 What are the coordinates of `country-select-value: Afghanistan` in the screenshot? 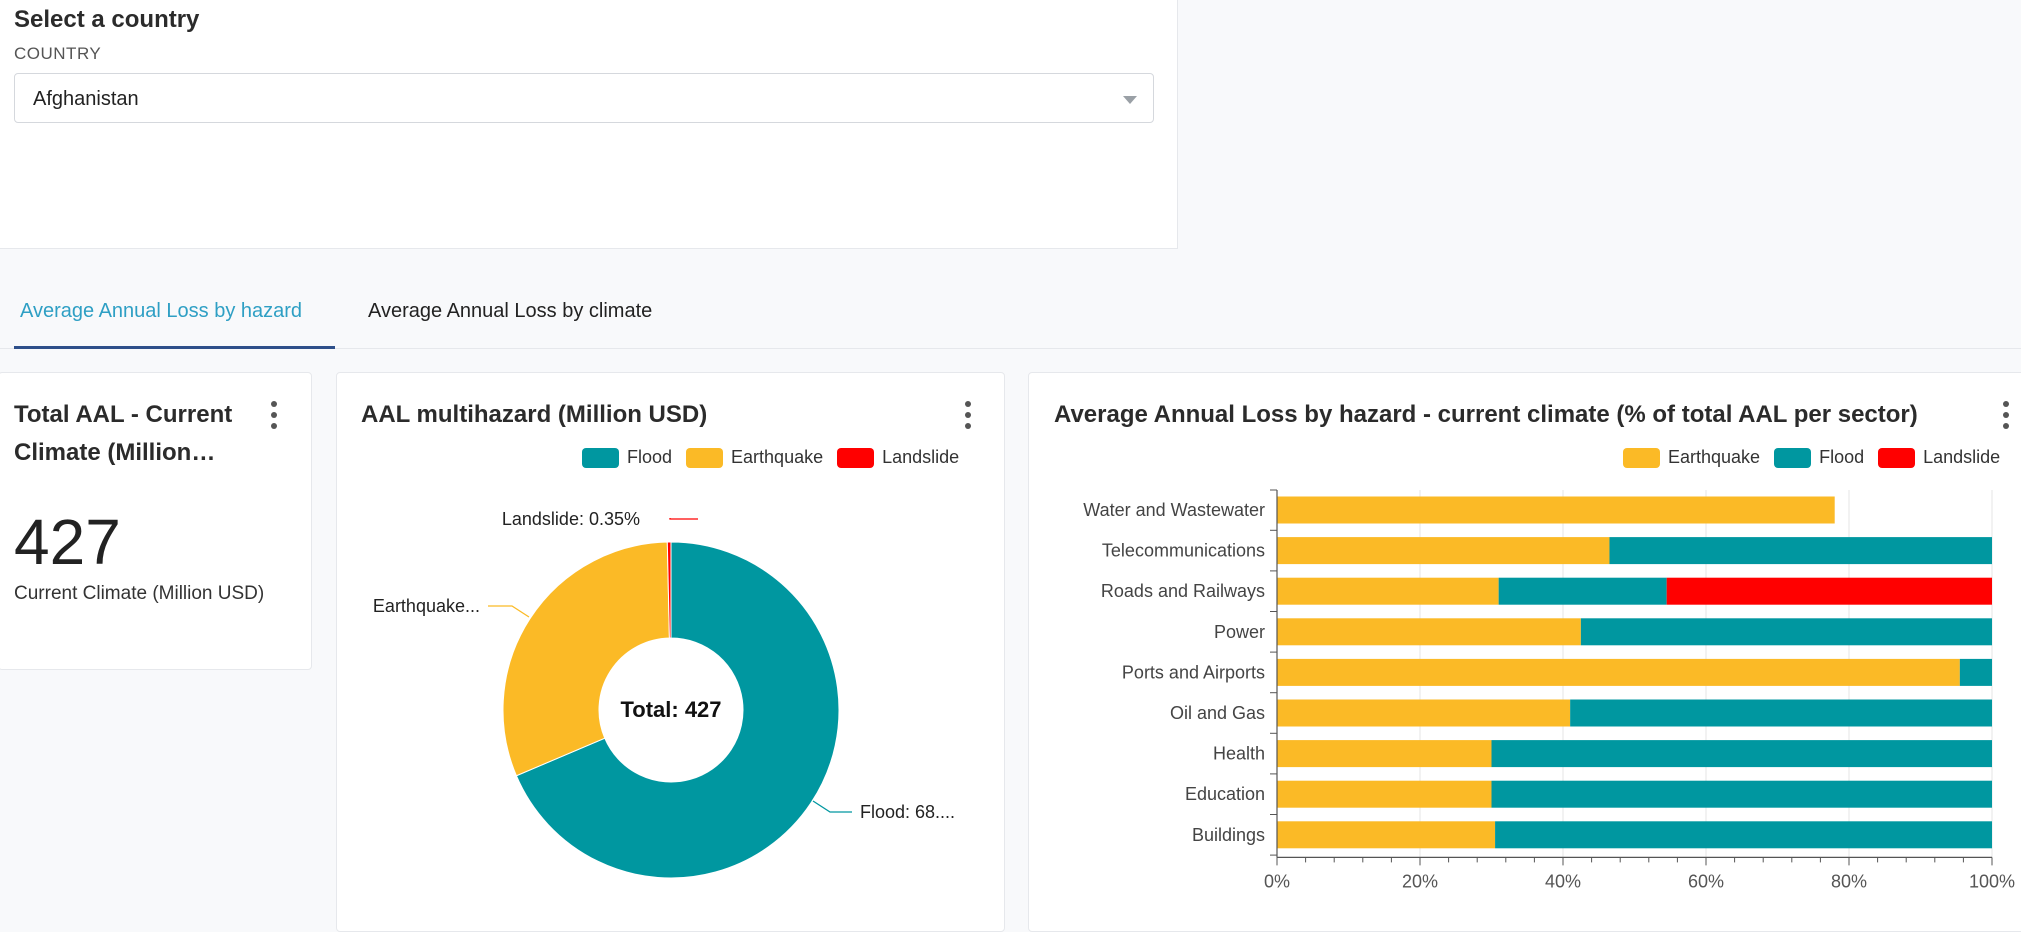 It's located at (86, 99).